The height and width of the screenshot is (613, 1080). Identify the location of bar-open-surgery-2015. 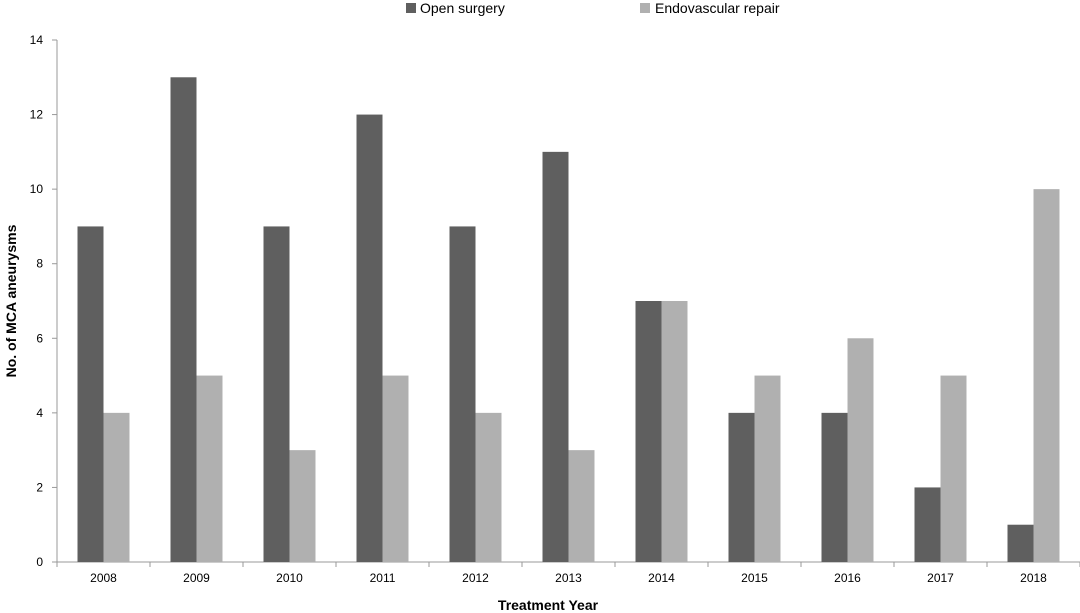
(741, 487).